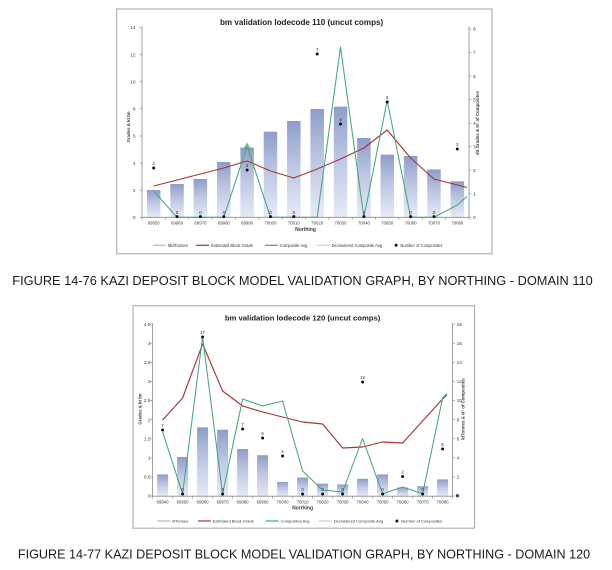 The width and height of the screenshot is (612, 570). I want to click on svg-text: ktTonnes, so click(180, 521).